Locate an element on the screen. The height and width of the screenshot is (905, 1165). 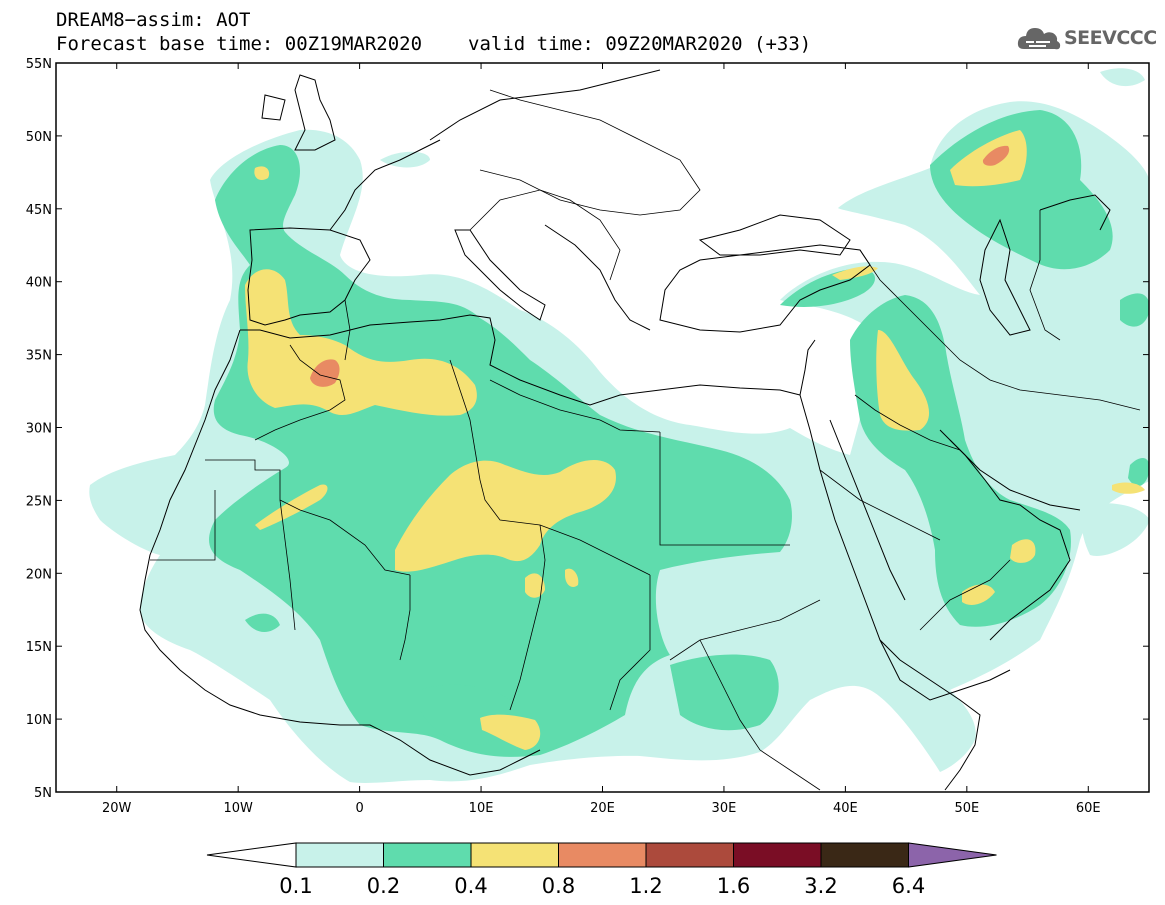
lon-label: 30E is located at coordinates (724, 808).